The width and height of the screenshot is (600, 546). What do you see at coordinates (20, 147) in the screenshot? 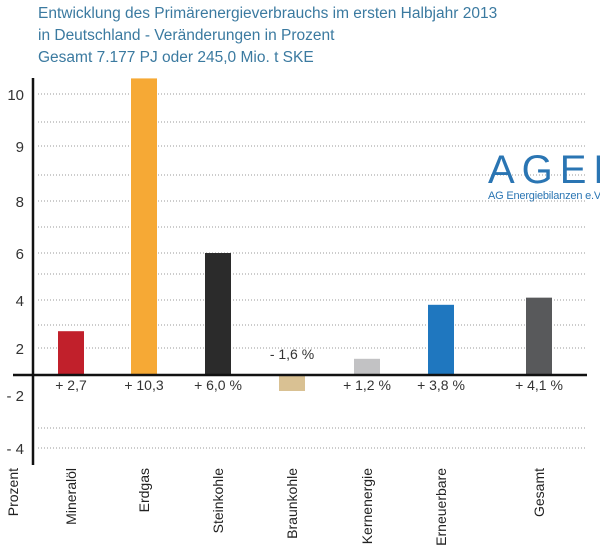
I see `y-tick-label: 9` at bounding box center [20, 147].